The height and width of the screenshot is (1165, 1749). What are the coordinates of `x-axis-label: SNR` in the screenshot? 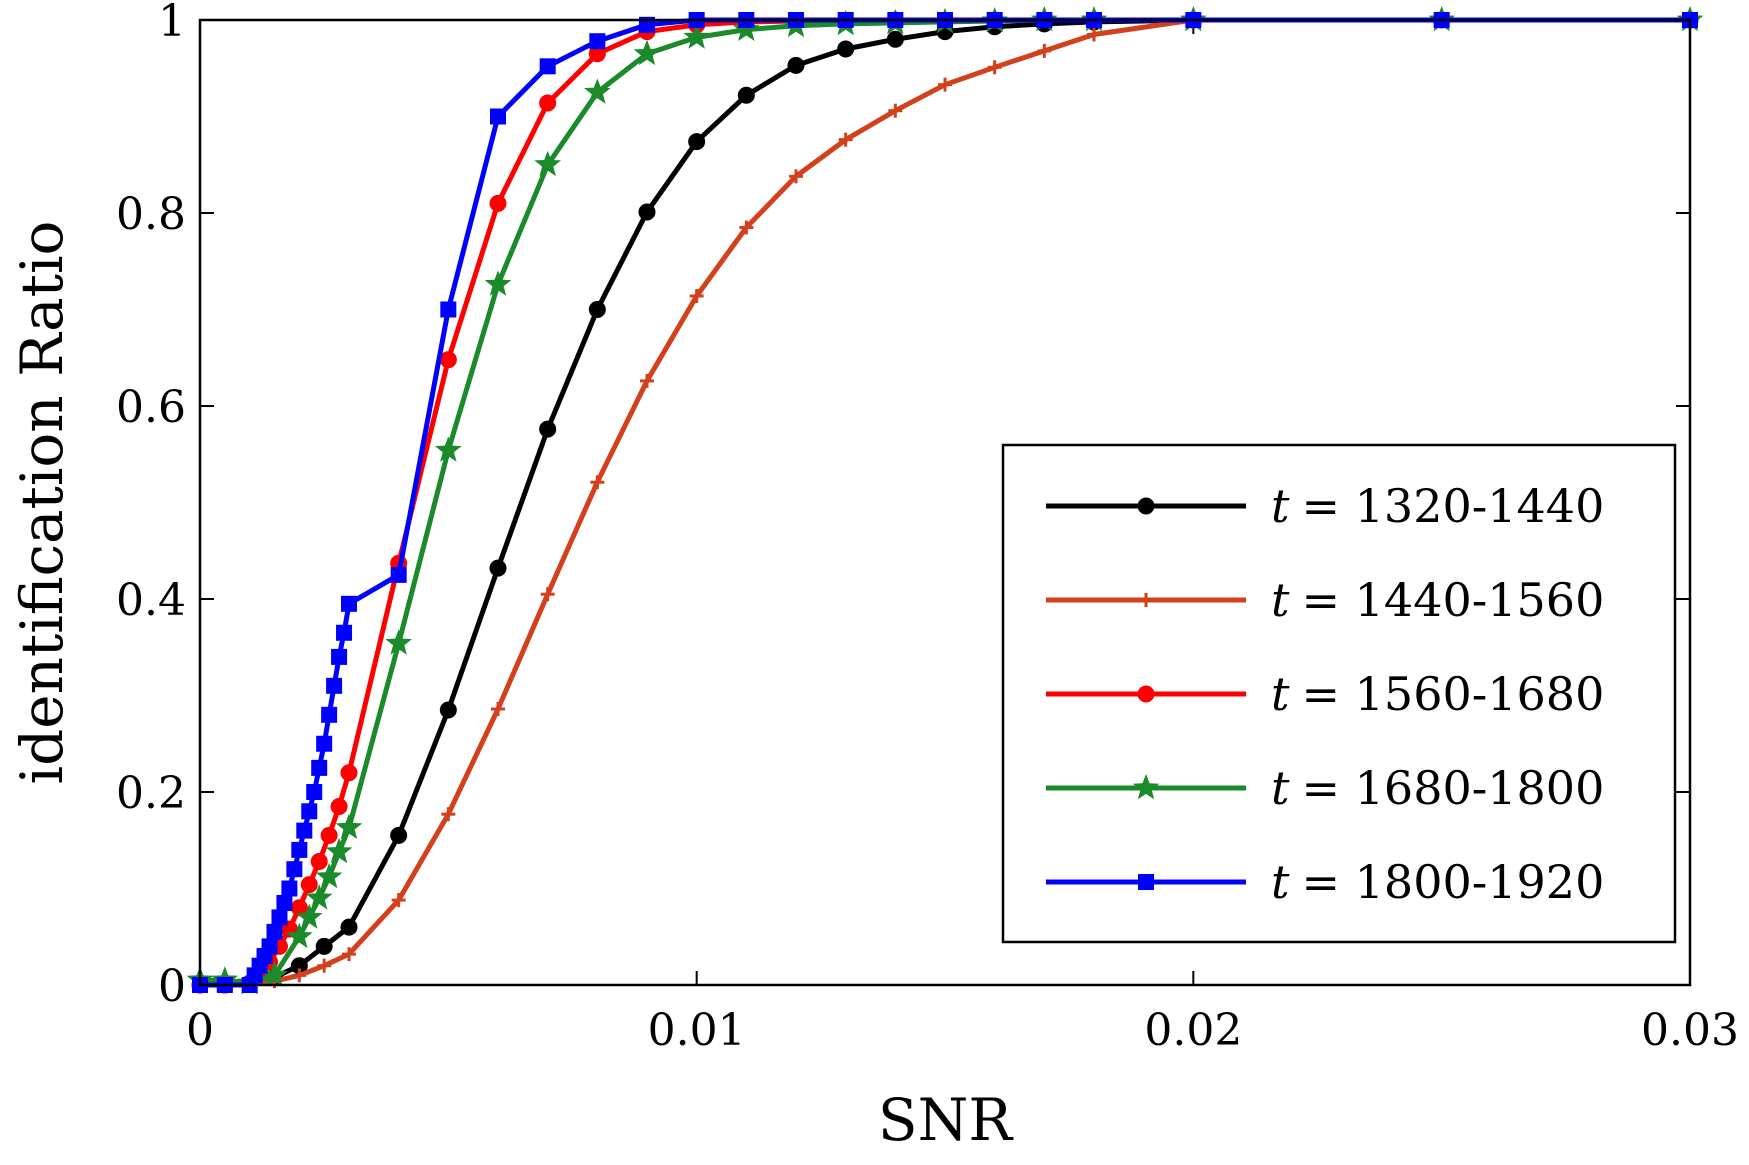 It's located at (946, 1120).